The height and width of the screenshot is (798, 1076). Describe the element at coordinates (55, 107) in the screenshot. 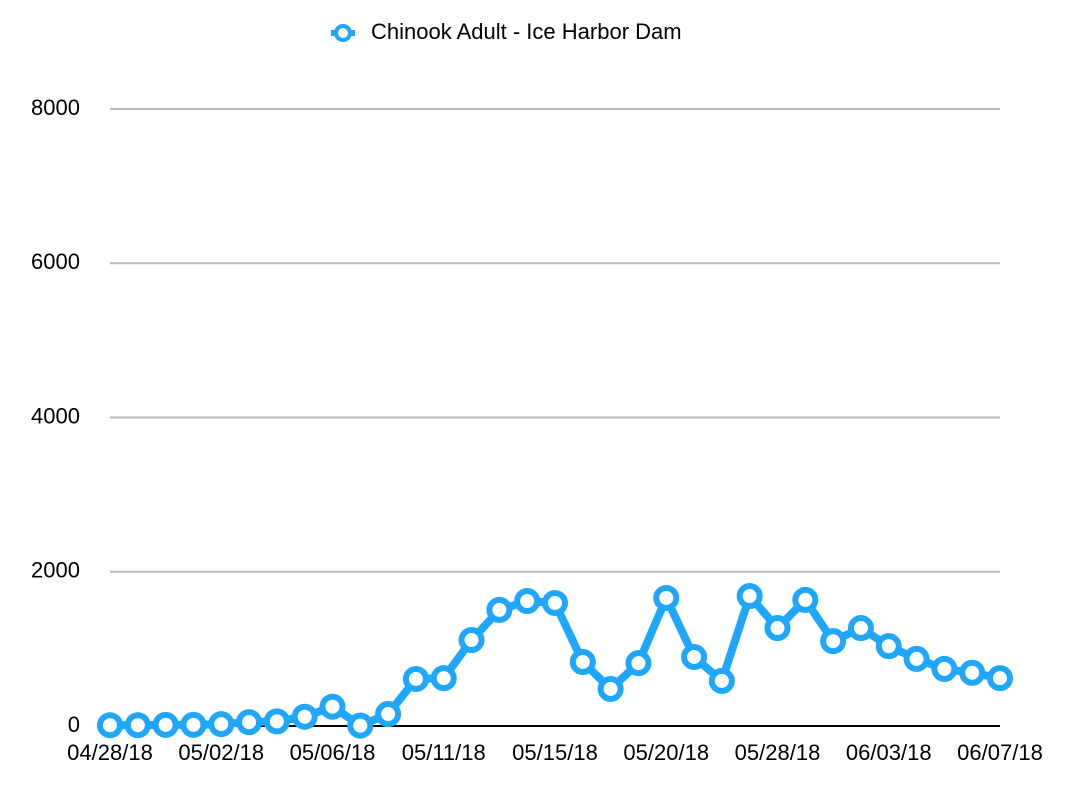

I see `y-tick-label: 8000` at that location.